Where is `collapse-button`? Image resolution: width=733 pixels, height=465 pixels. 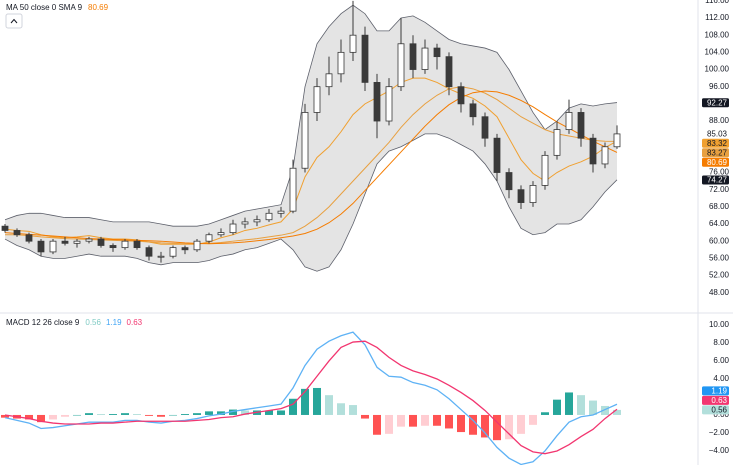 collapse-button is located at coordinates (14, 21).